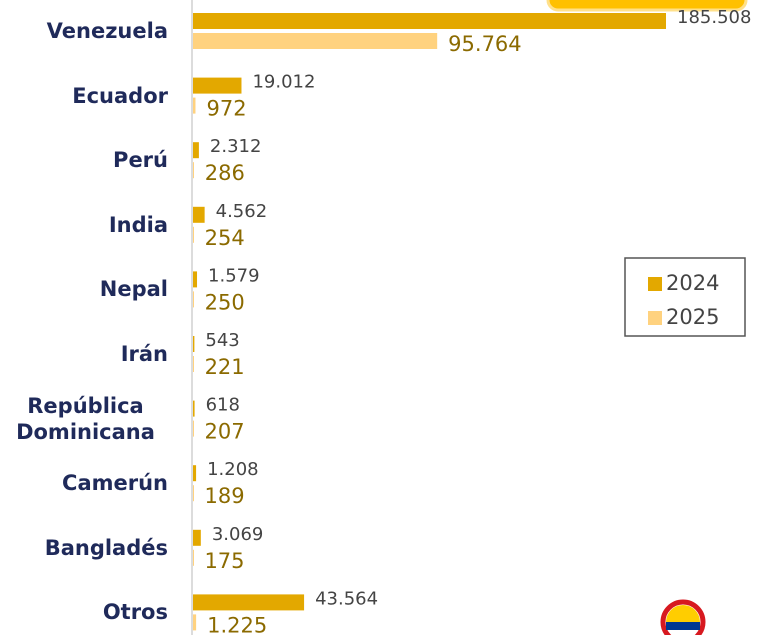  Describe the element at coordinates (647, 6) in the screenshot. I see `header-badge` at that location.